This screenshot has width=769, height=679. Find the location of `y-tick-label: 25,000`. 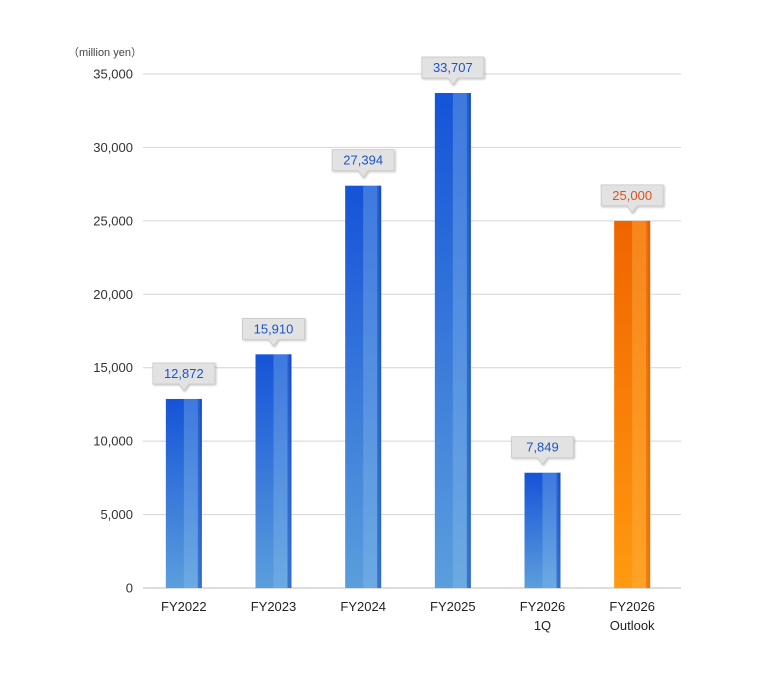

y-tick-label: 25,000 is located at coordinates (113, 220).